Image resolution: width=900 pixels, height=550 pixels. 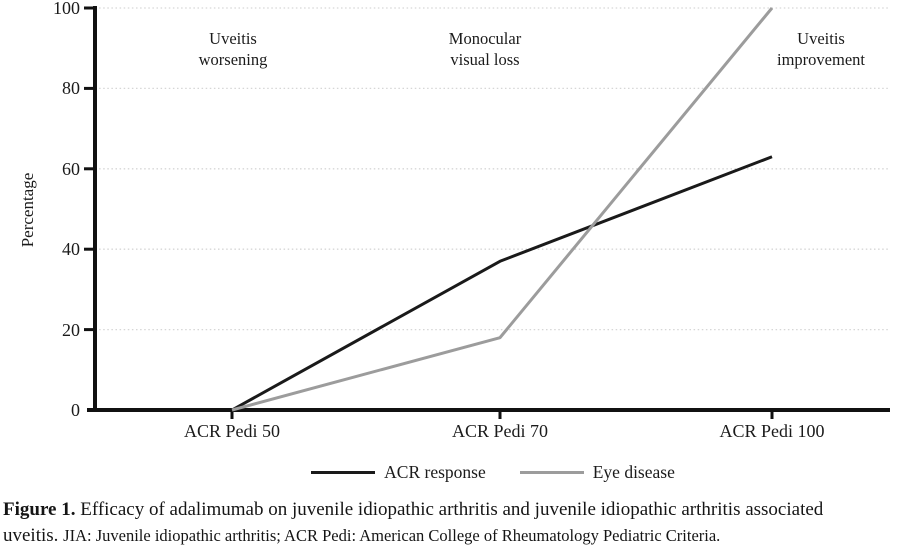 What do you see at coordinates (39, 509) in the screenshot?
I see `figure-caption-label: Figure 1.` at bounding box center [39, 509].